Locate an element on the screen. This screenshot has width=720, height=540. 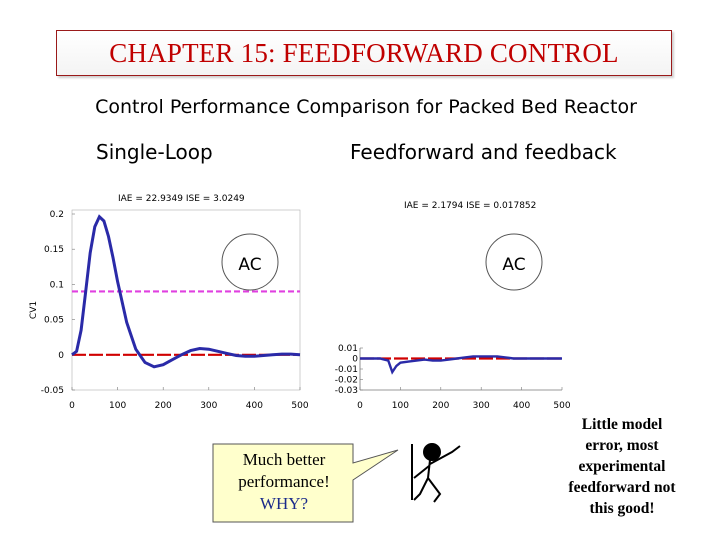
single-loop-label: Single-Loop is located at coordinates (154, 152).